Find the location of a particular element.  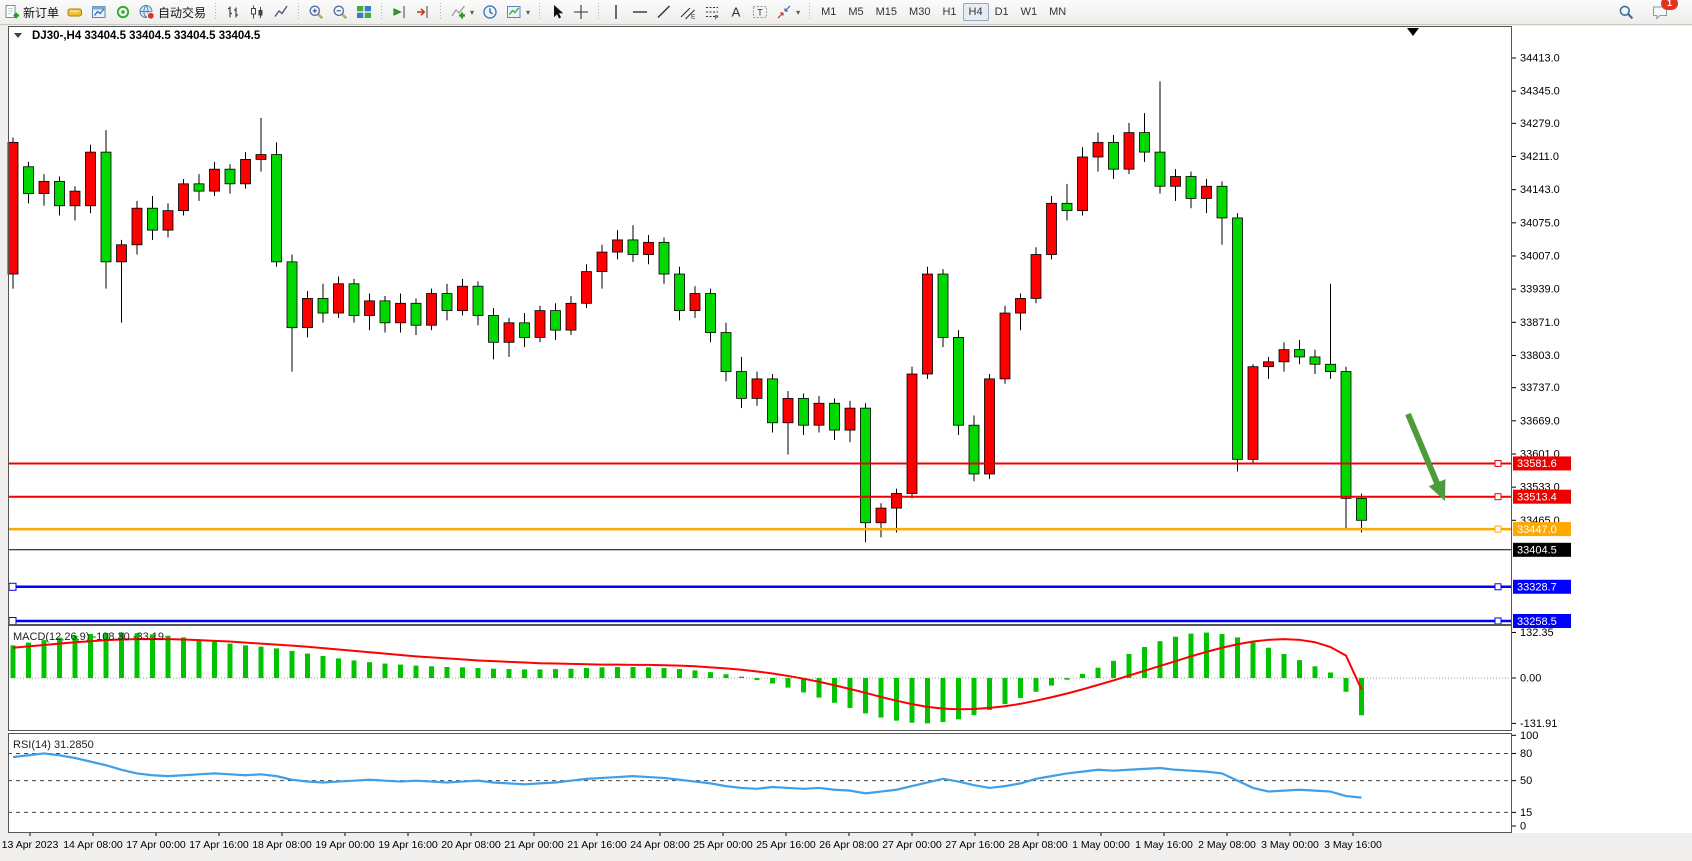

timeframe-h1: H1 is located at coordinates (949, 12).